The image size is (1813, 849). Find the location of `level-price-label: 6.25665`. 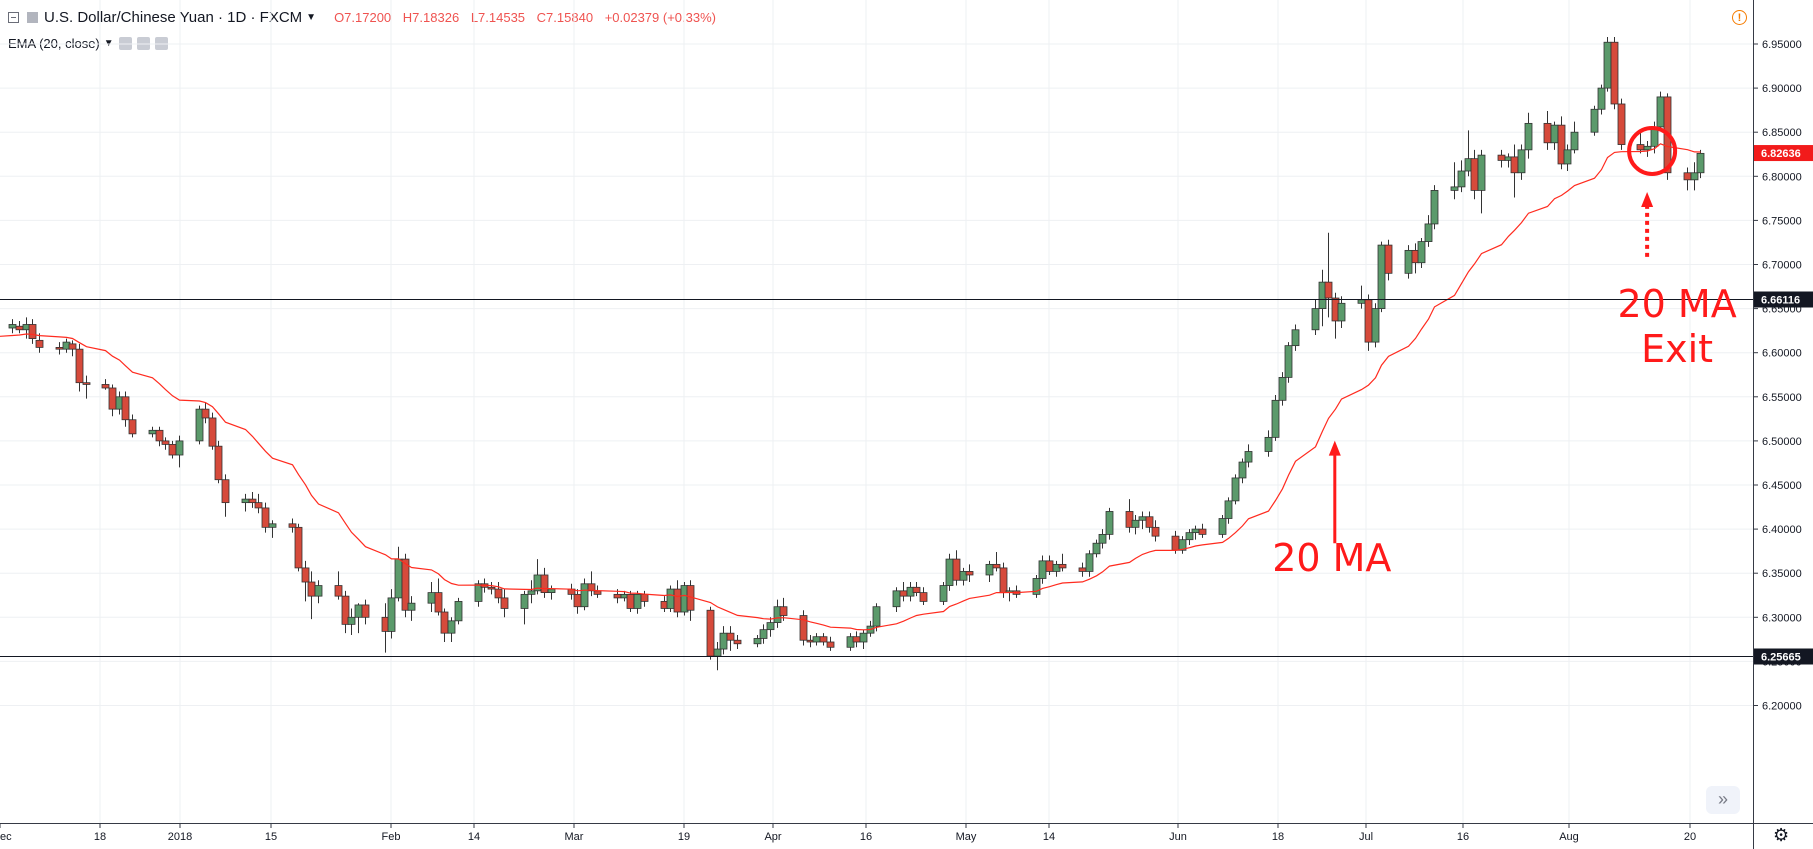

level-price-label: 6.25665 is located at coordinates (1781, 658).